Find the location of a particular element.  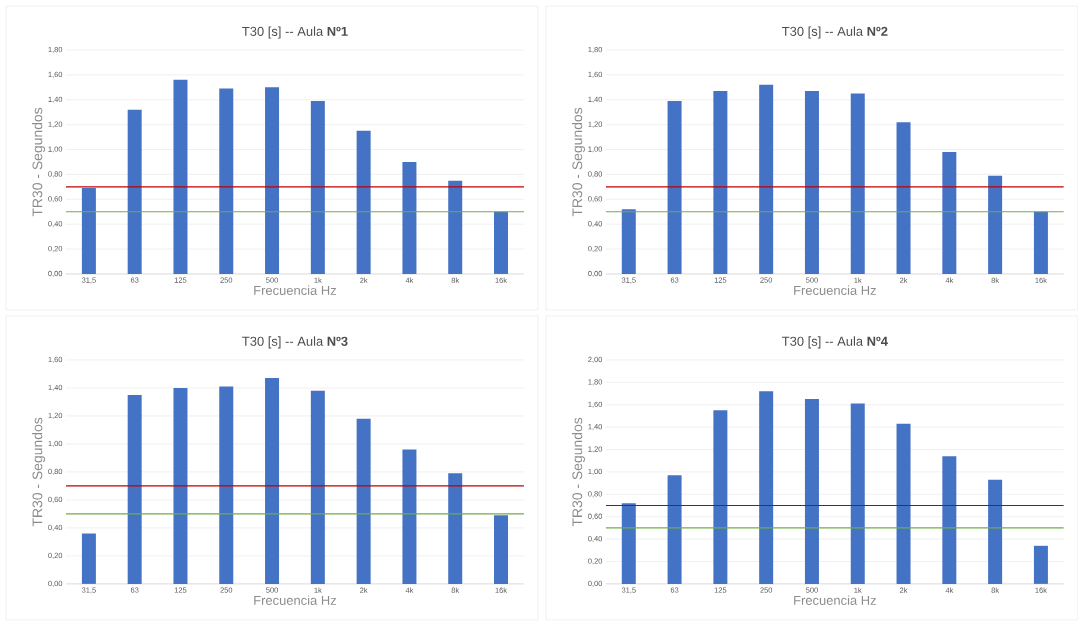

chart-title: T30 [s] -- Aula Nº3 is located at coordinates (295, 342).